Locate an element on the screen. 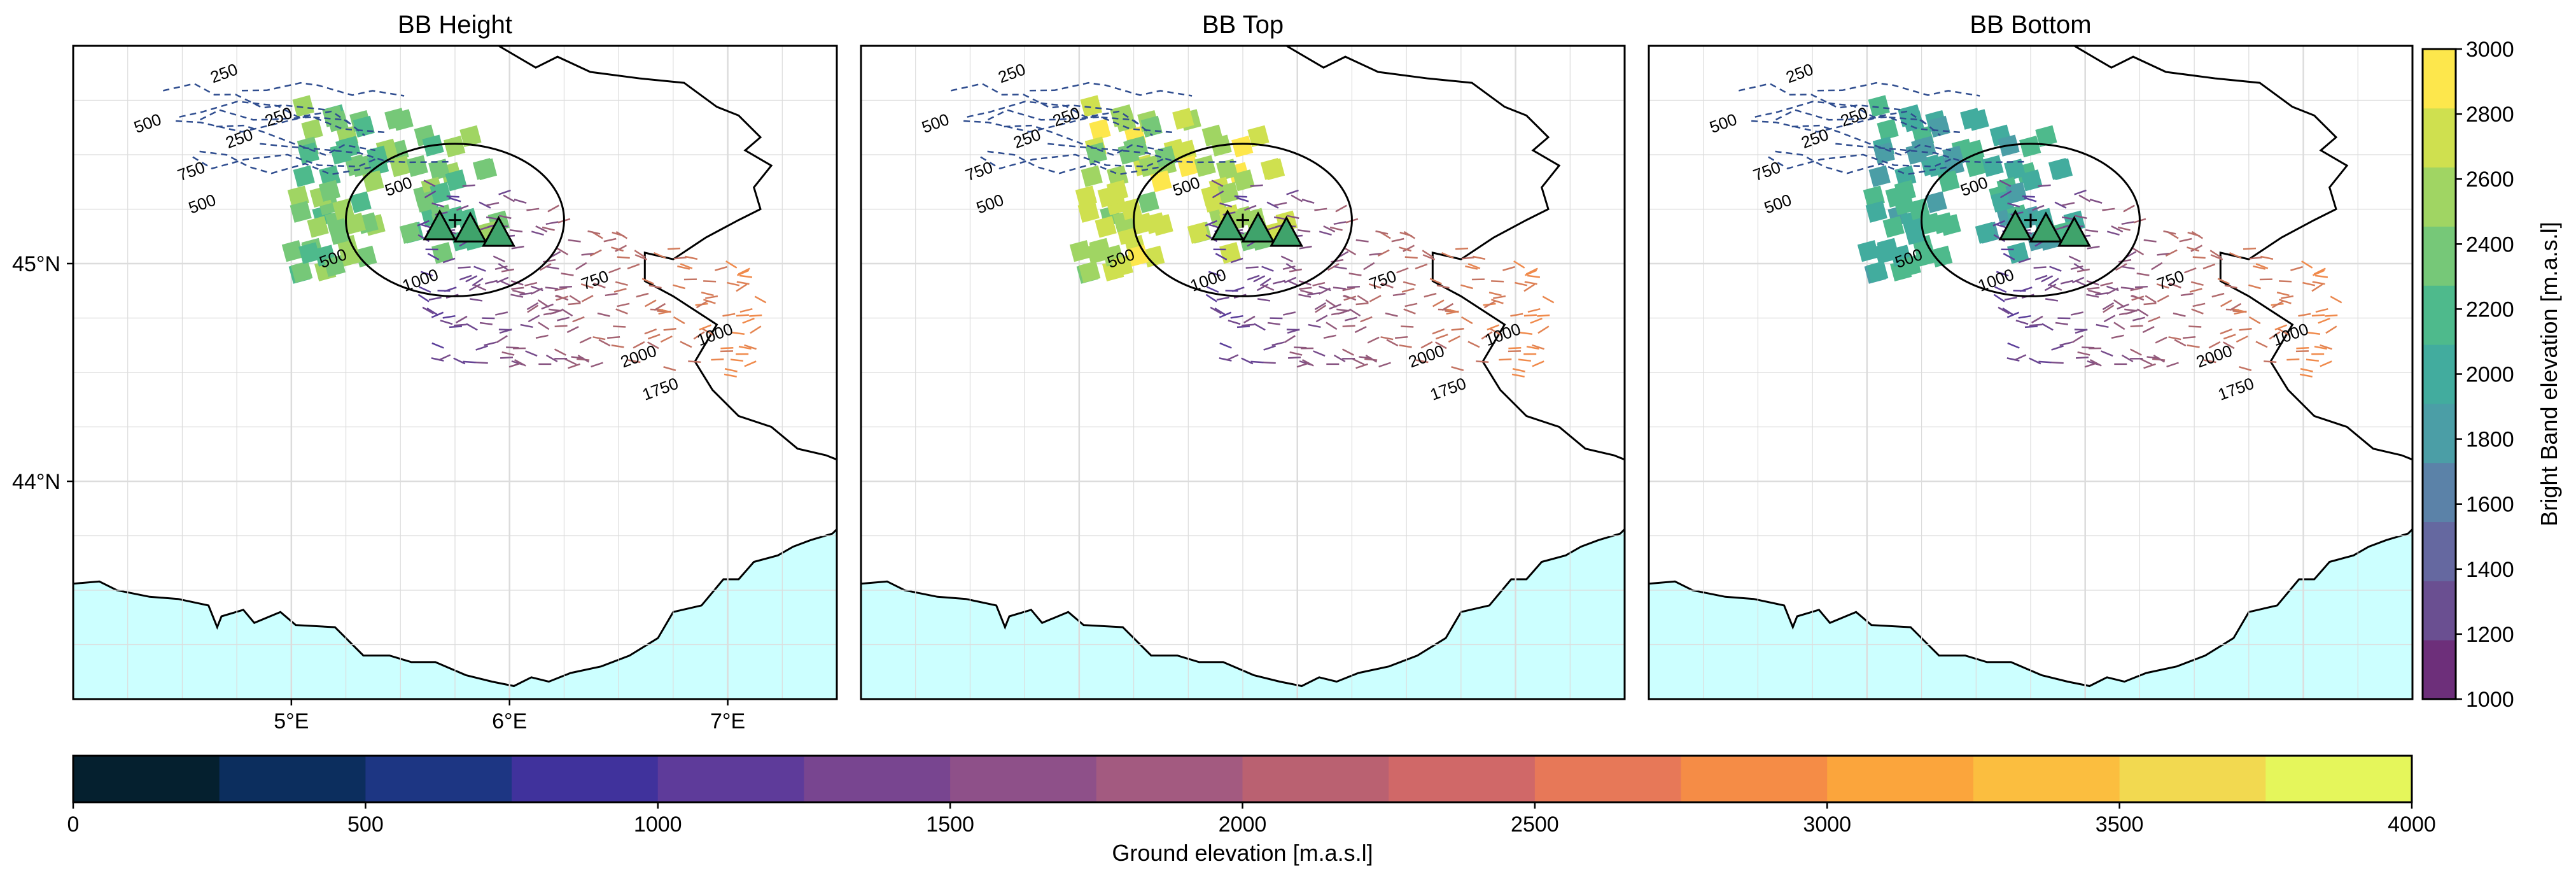  ground-tick-label: 1000 is located at coordinates (658, 824).